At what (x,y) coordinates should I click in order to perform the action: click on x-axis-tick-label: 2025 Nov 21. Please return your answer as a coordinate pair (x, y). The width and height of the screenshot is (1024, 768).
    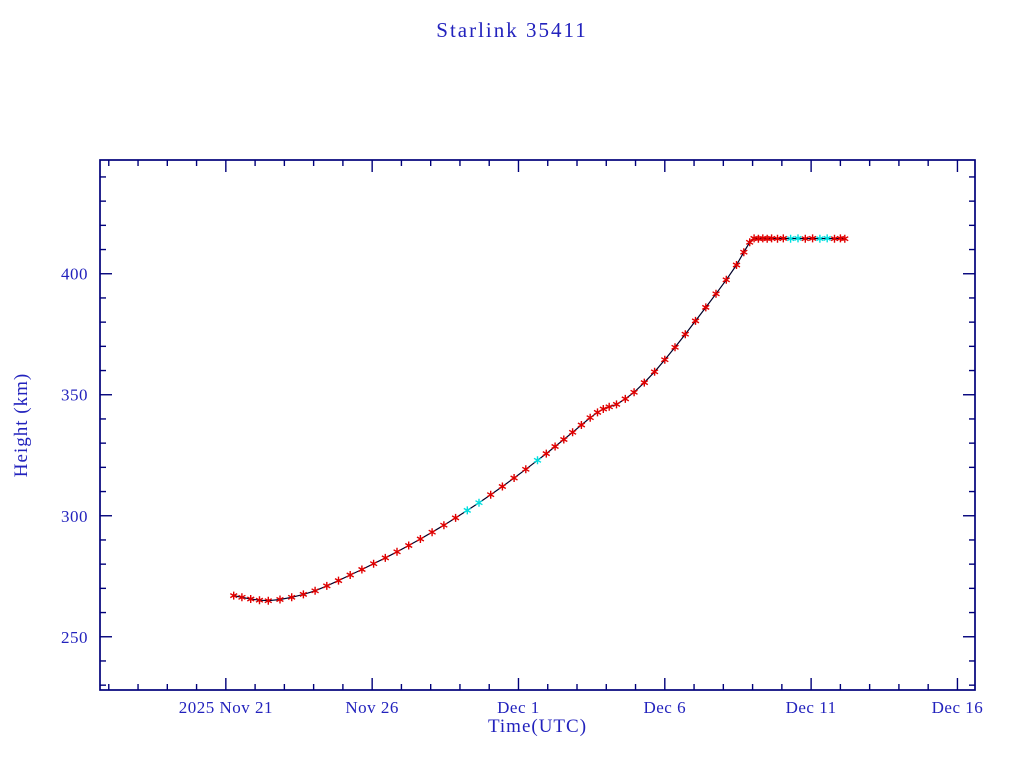
    Looking at the image, I should click on (226, 707).